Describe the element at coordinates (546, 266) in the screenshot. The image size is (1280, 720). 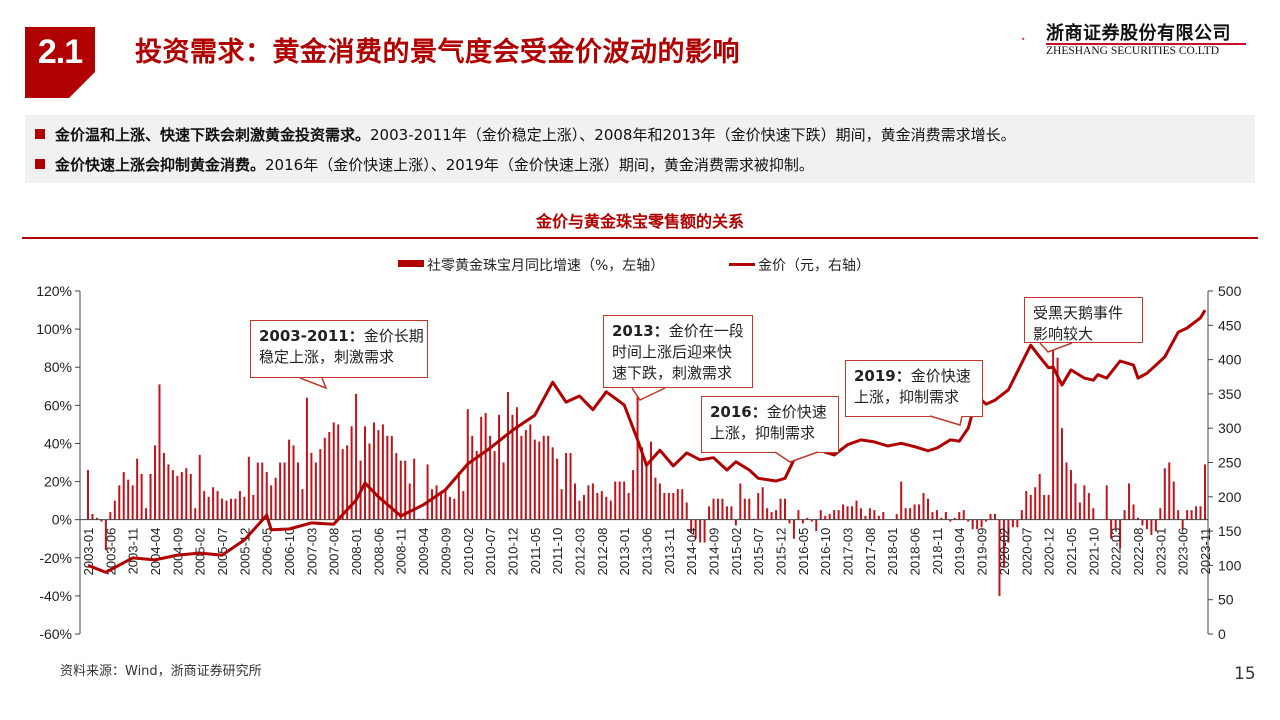
I see `legend-label: 社零黄金珠宝月同比增速（%，左轴）` at that location.